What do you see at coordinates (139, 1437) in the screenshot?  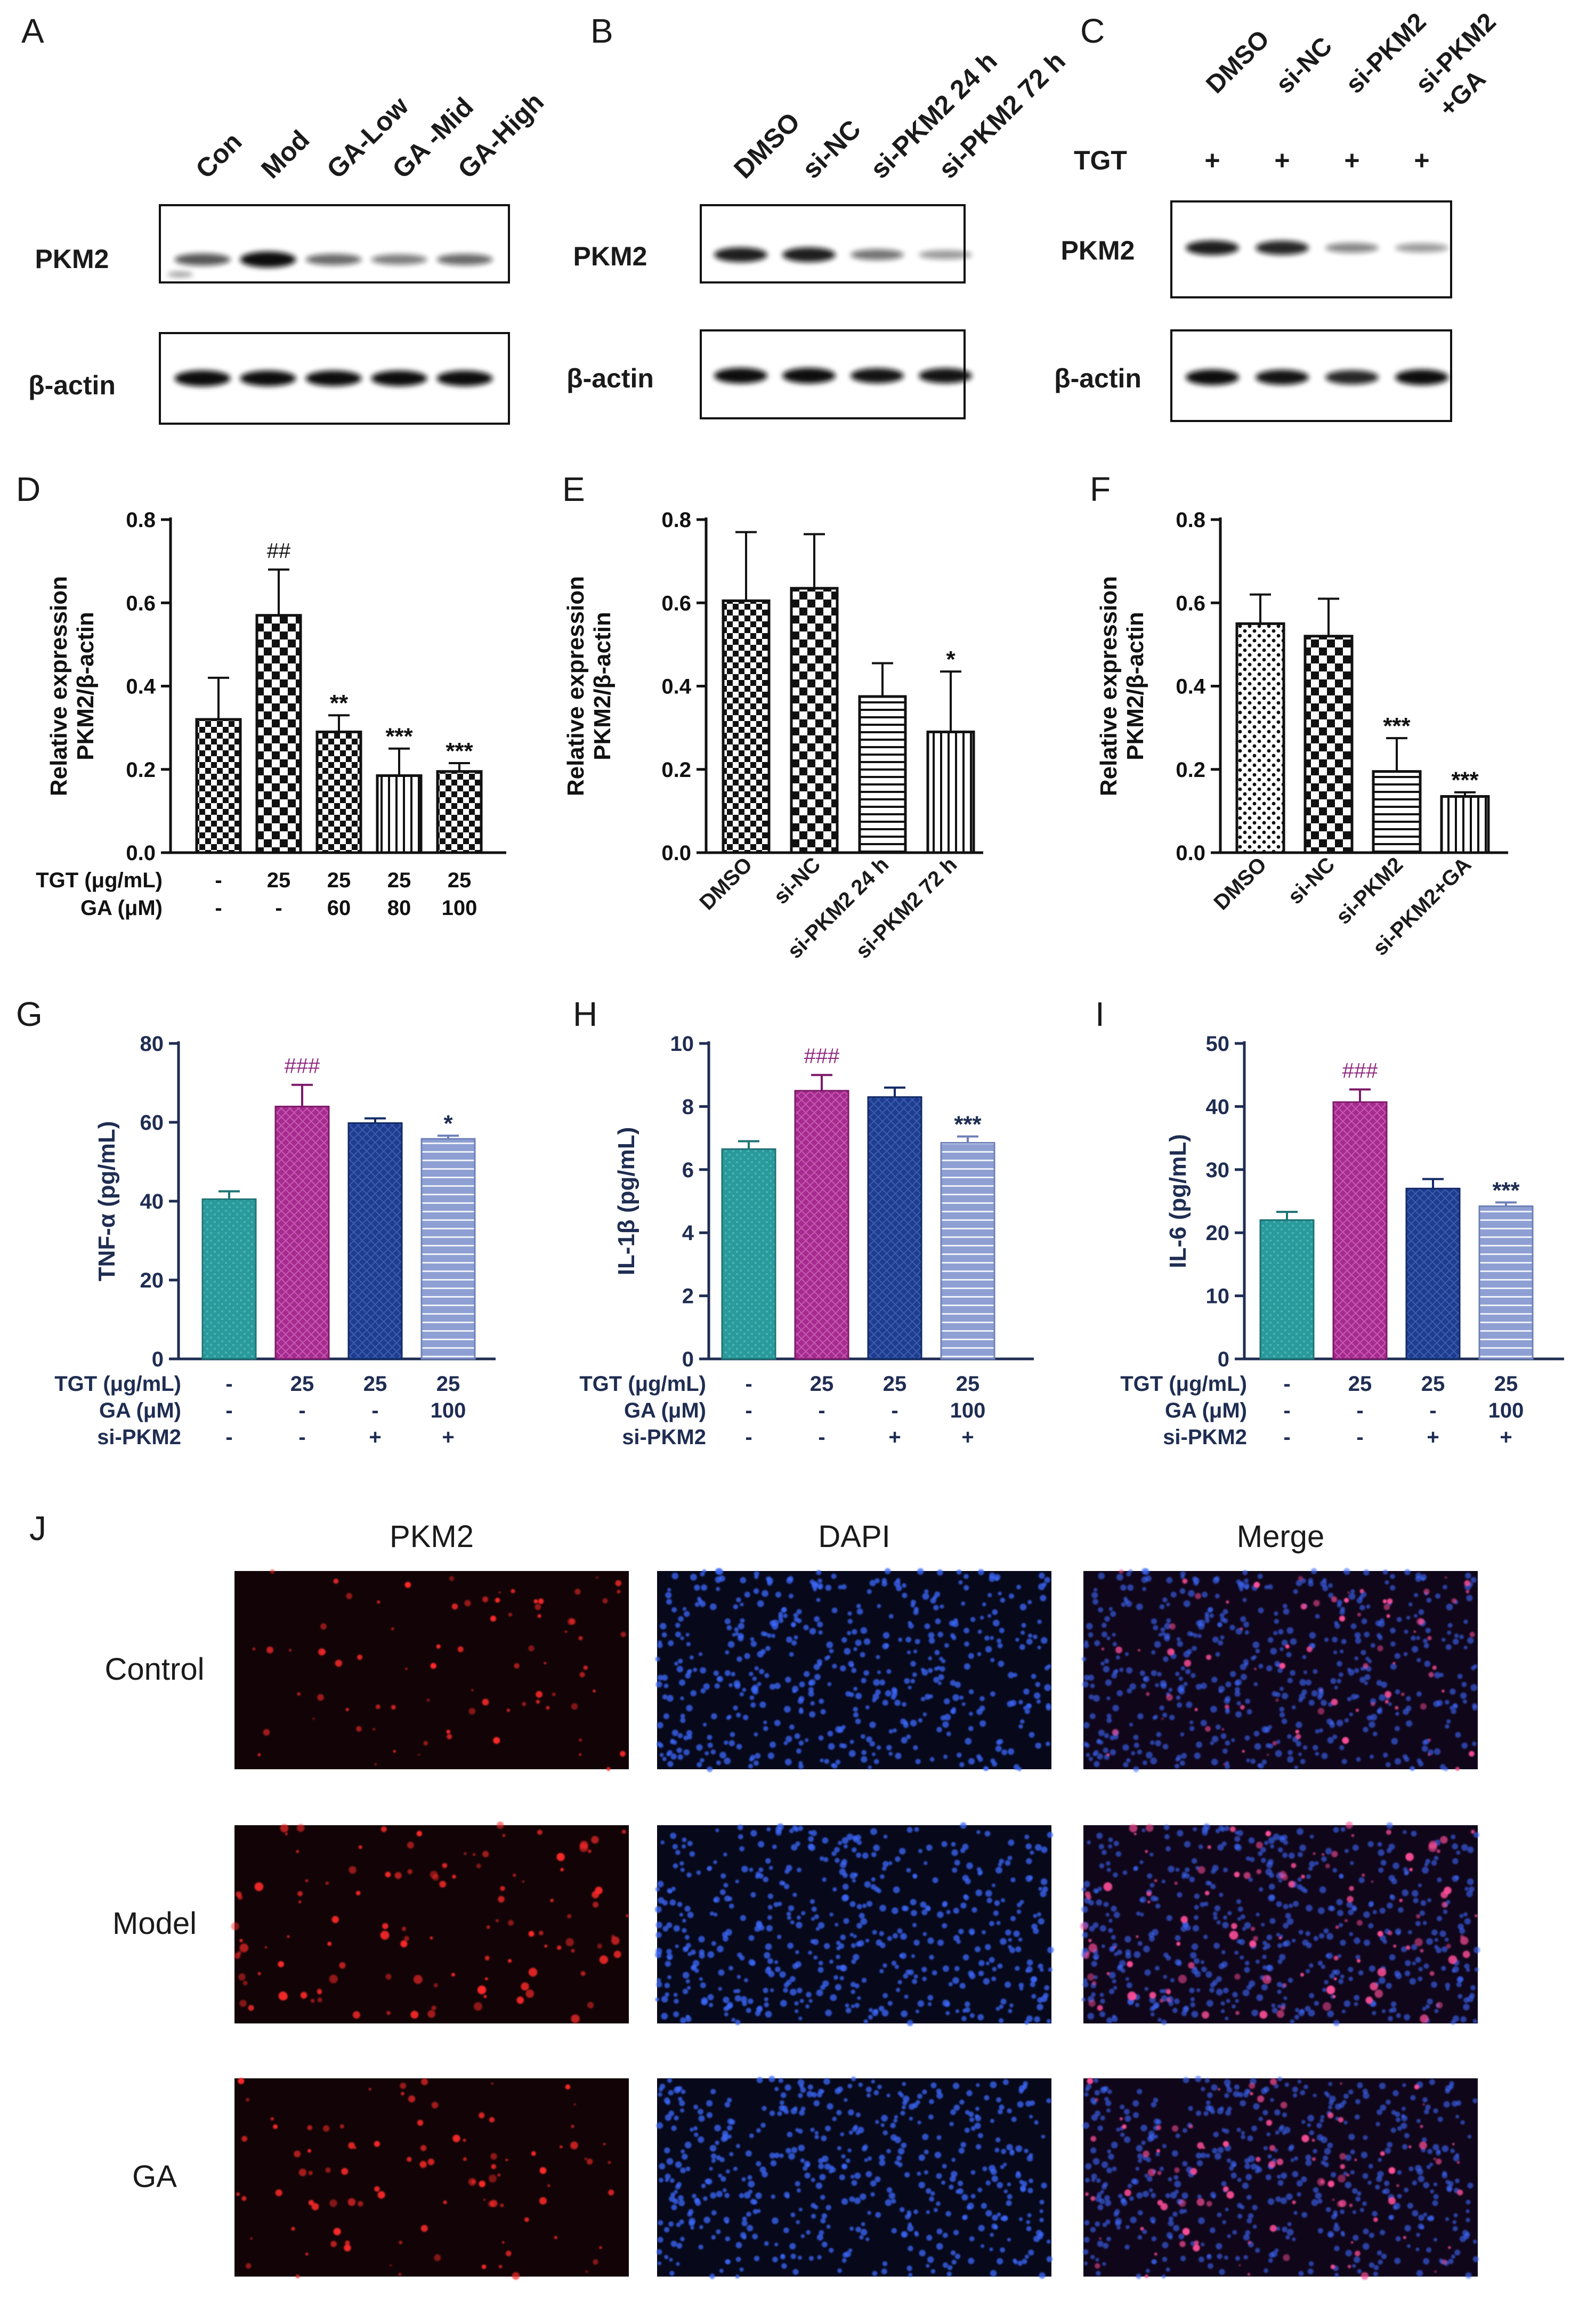 I see `chart-G-condition-label: si-PKM2` at bounding box center [139, 1437].